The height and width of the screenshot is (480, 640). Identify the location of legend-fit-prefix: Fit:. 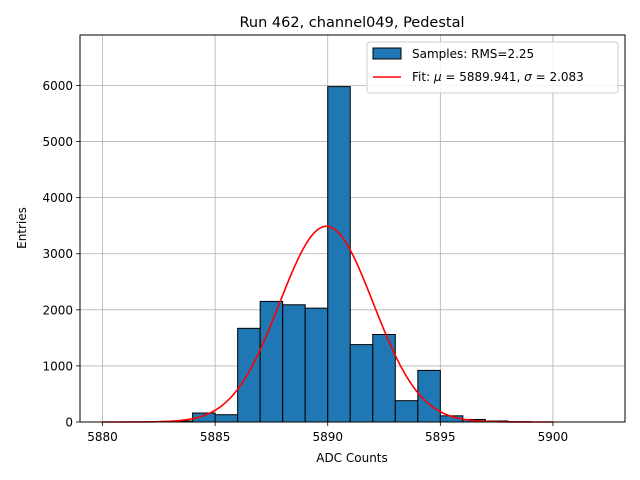
(423, 77).